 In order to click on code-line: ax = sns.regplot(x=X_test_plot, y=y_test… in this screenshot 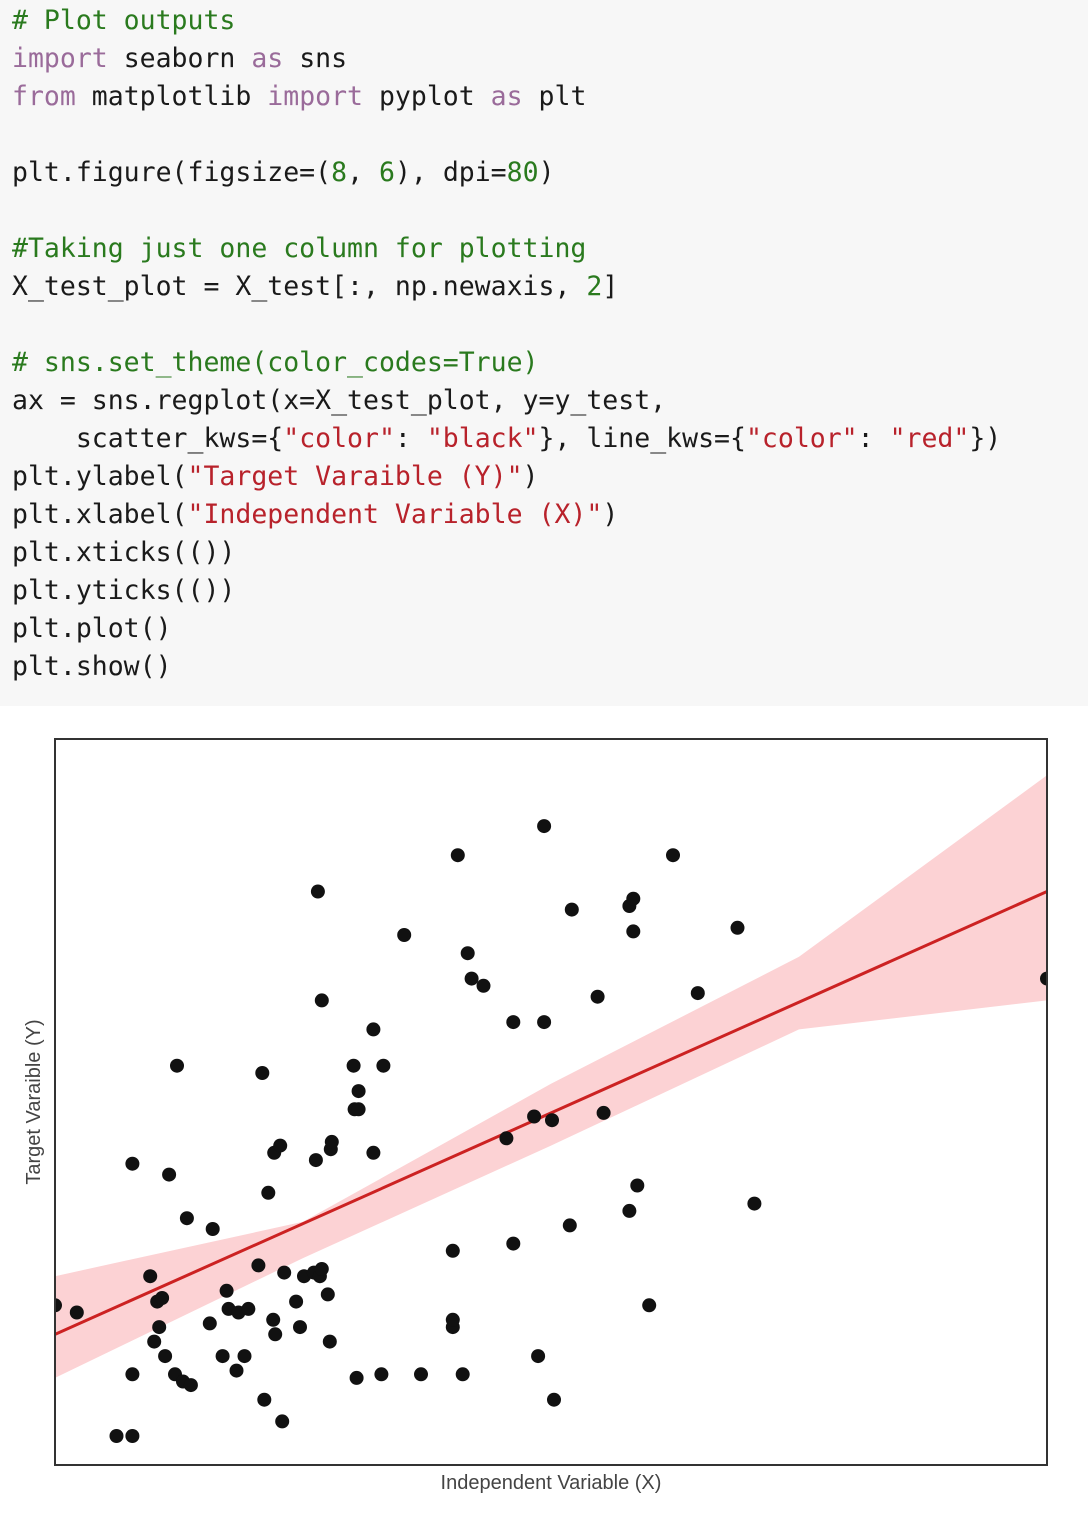, I will do `click(506, 401)`.